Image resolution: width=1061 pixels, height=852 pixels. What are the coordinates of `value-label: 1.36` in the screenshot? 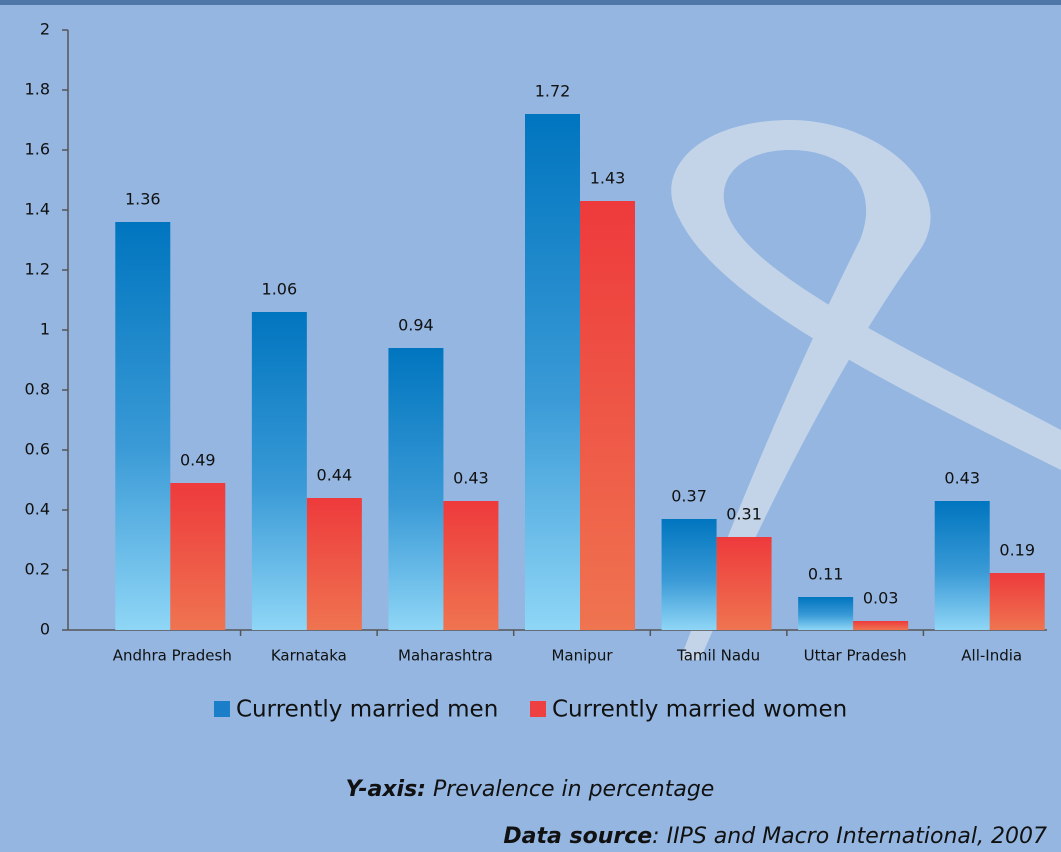 It's located at (143, 199).